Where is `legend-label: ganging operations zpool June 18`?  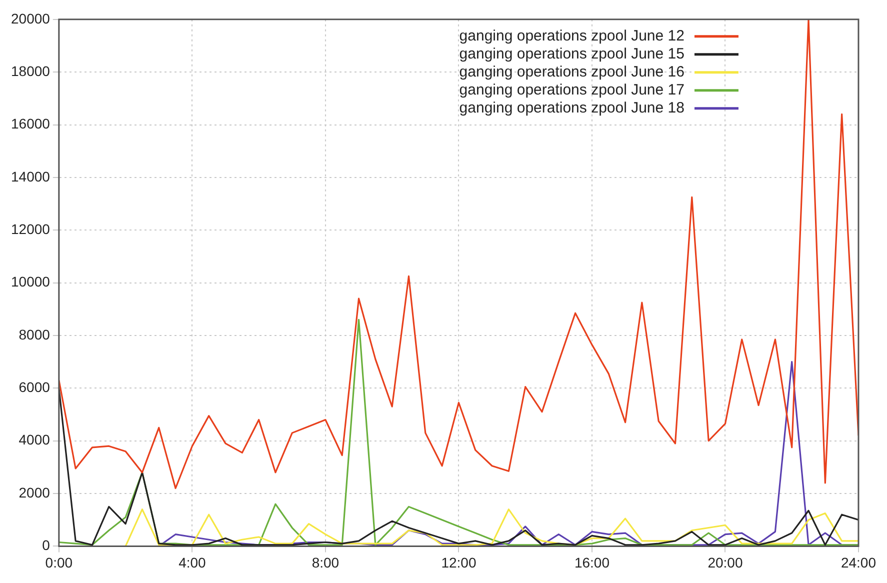
legend-label: ganging operations zpool June 18 is located at coordinates (571, 108).